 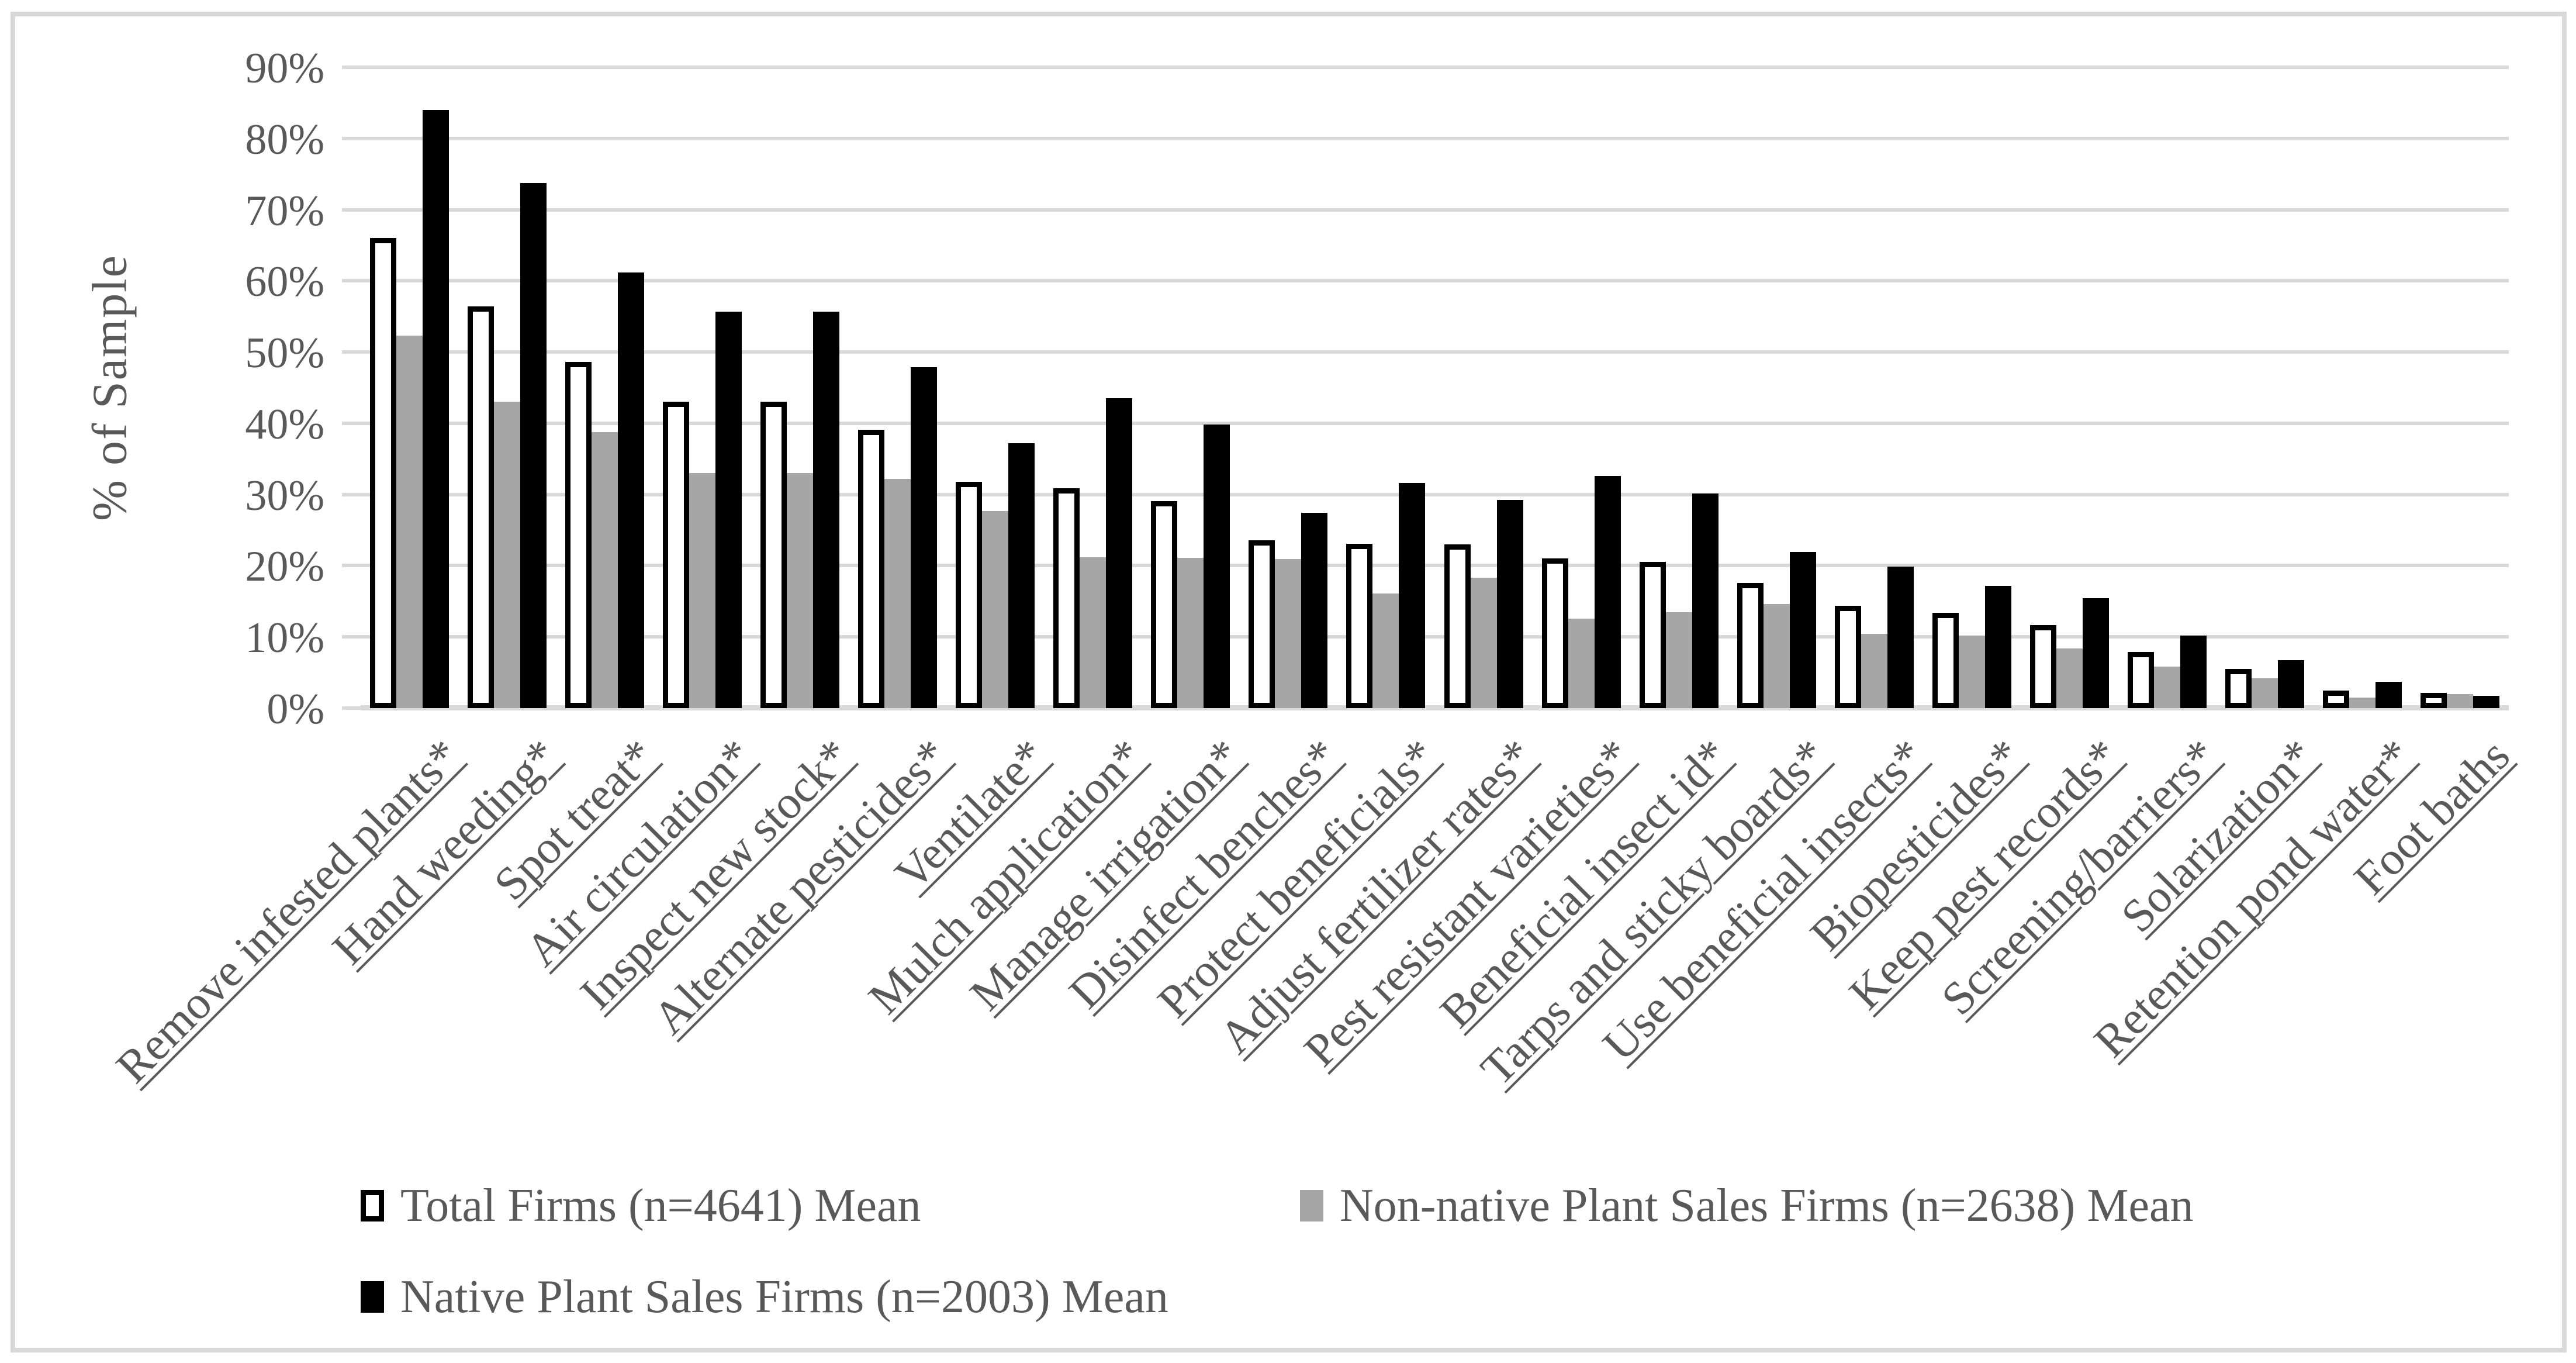 What do you see at coordinates (1435, 138) in the screenshot?
I see `gridline-80%` at bounding box center [1435, 138].